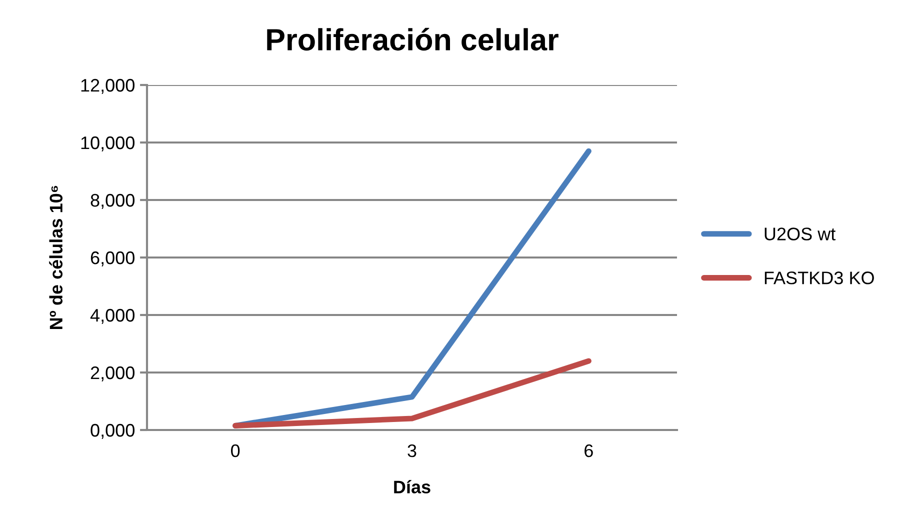 The width and height of the screenshot is (907, 517). I want to click on y-tick-label: 12,000, so click(107, 86).